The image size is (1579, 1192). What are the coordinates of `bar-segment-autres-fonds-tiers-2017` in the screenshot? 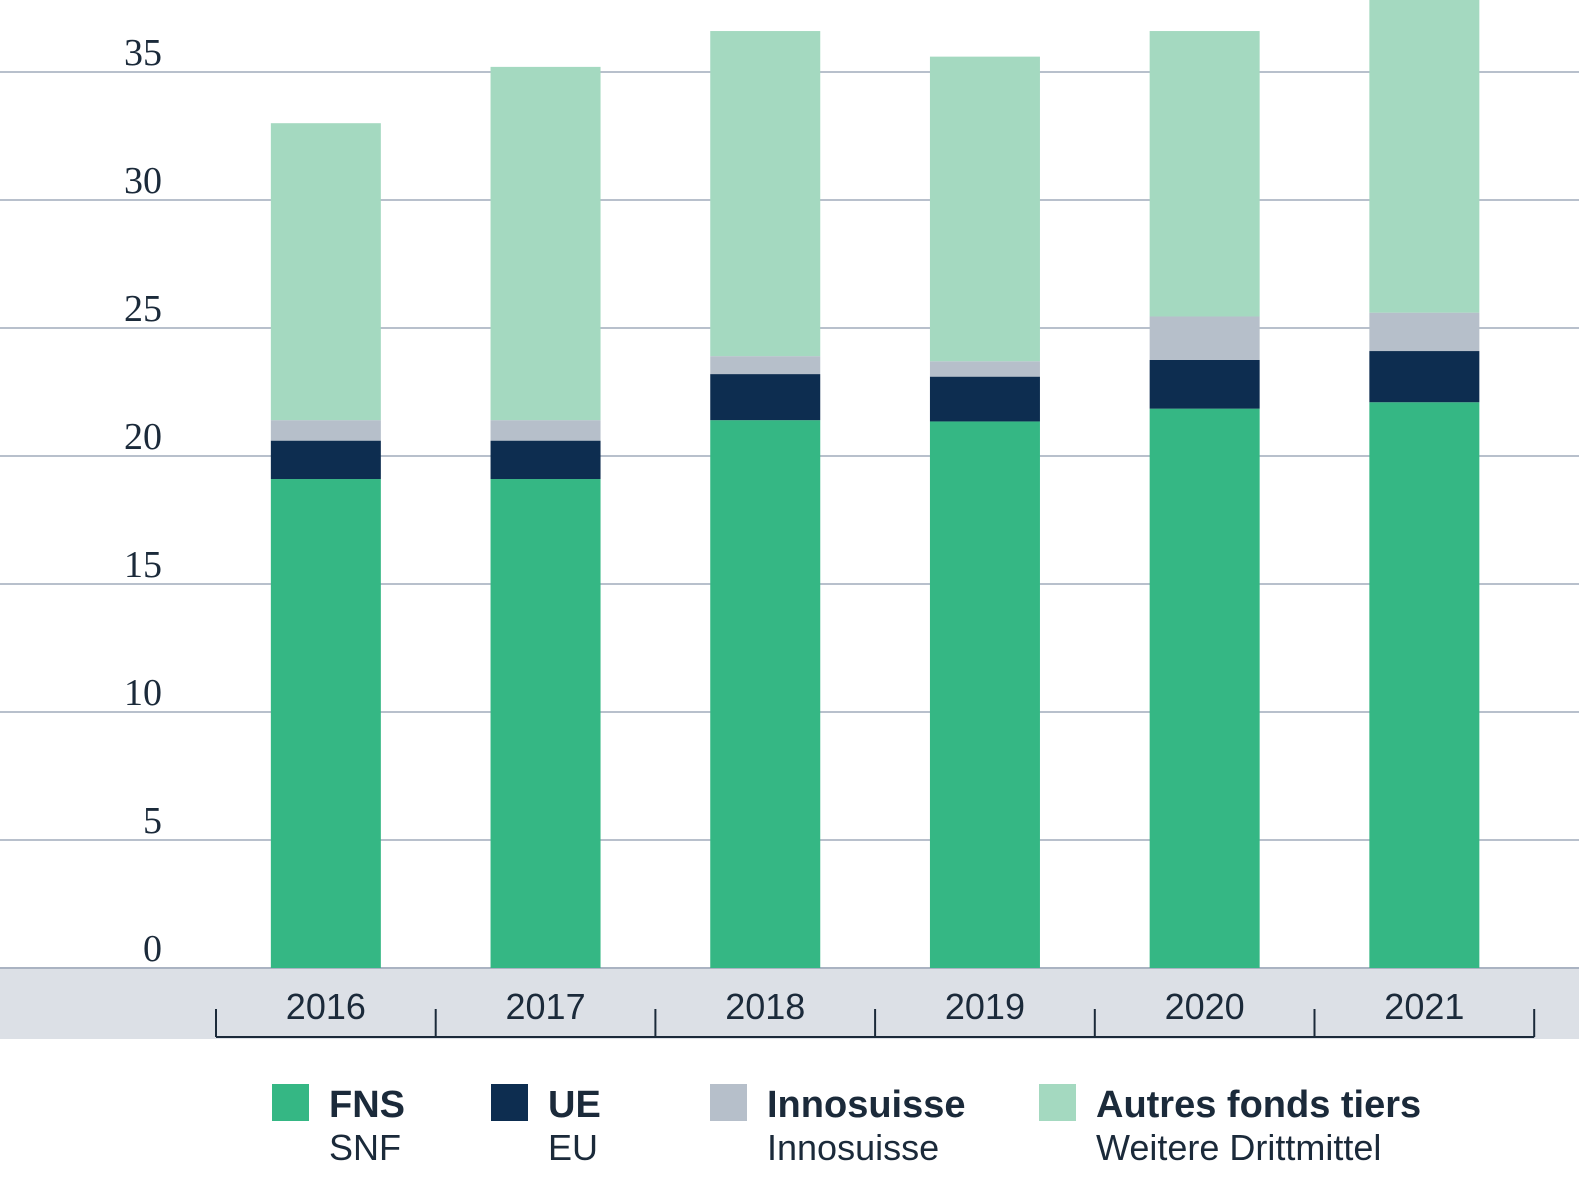 It's located at (545, 243).